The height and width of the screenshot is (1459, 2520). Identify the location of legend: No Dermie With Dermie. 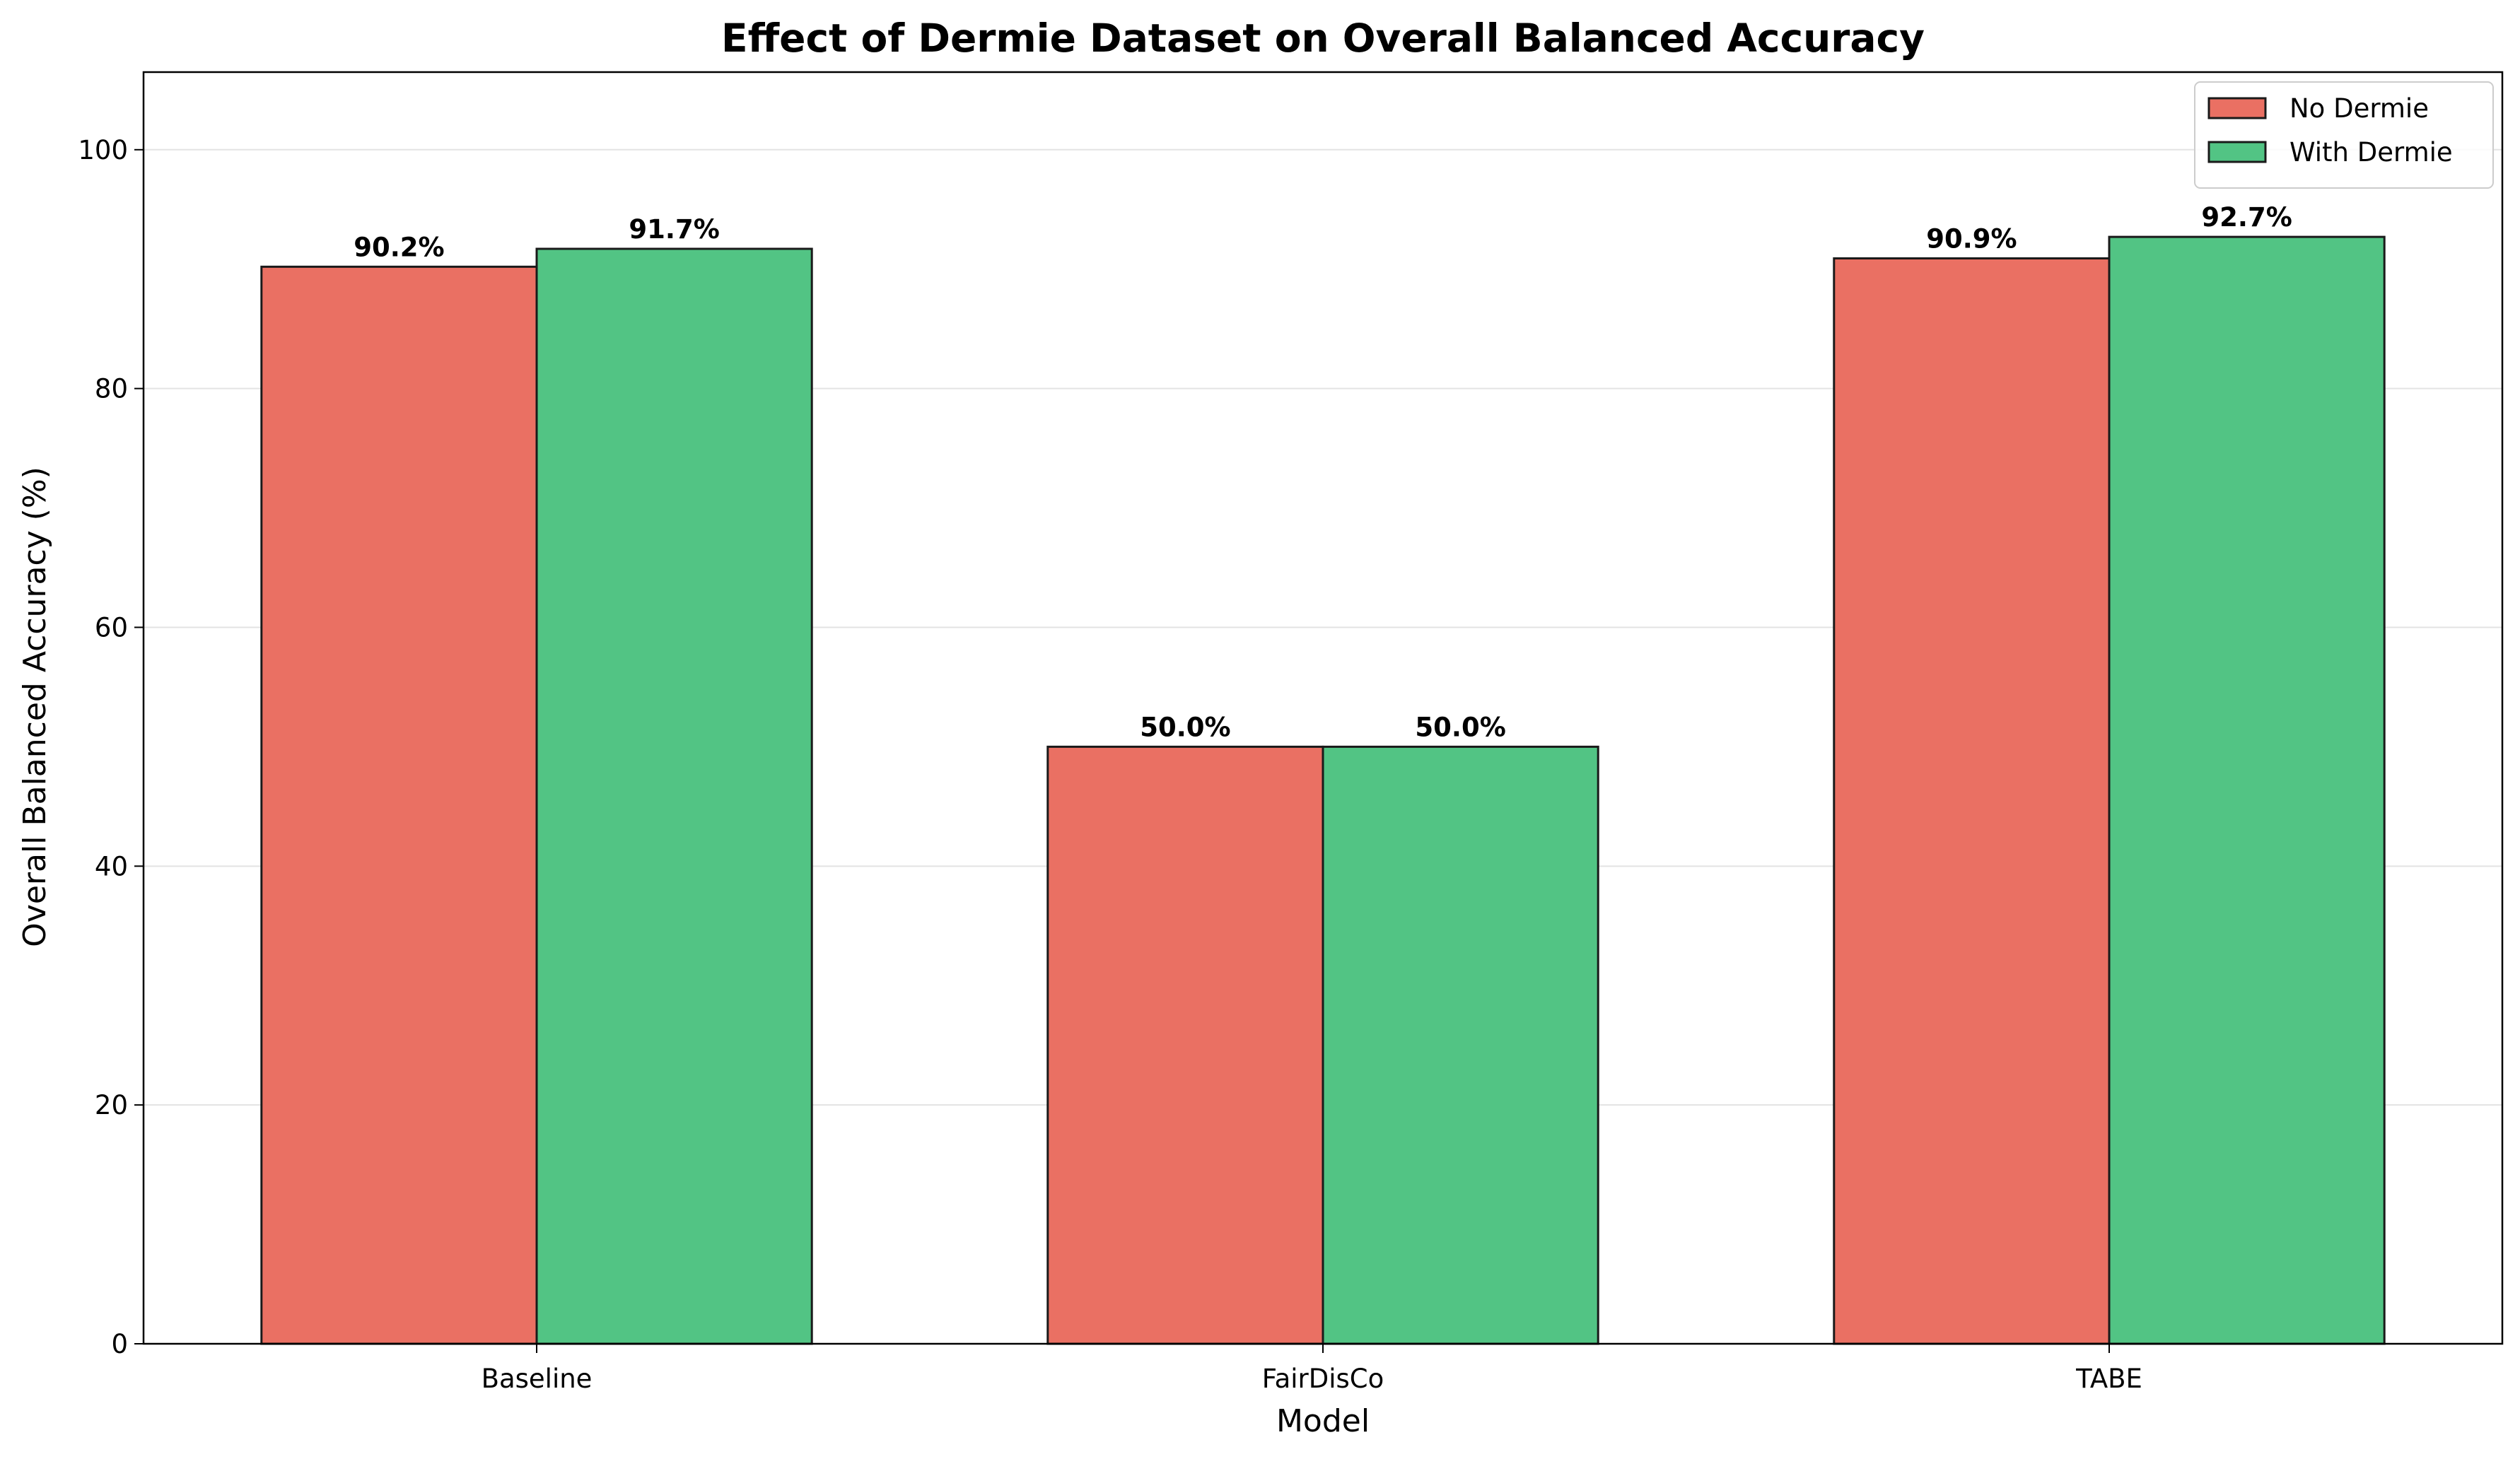
(2344, 135).